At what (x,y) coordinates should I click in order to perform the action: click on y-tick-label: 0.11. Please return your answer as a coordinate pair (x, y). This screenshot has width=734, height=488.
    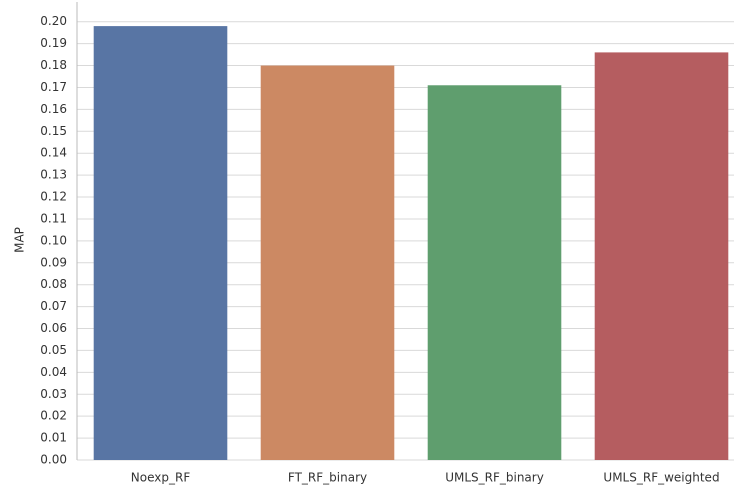
    Looking at the image, I should click on (53, 218).